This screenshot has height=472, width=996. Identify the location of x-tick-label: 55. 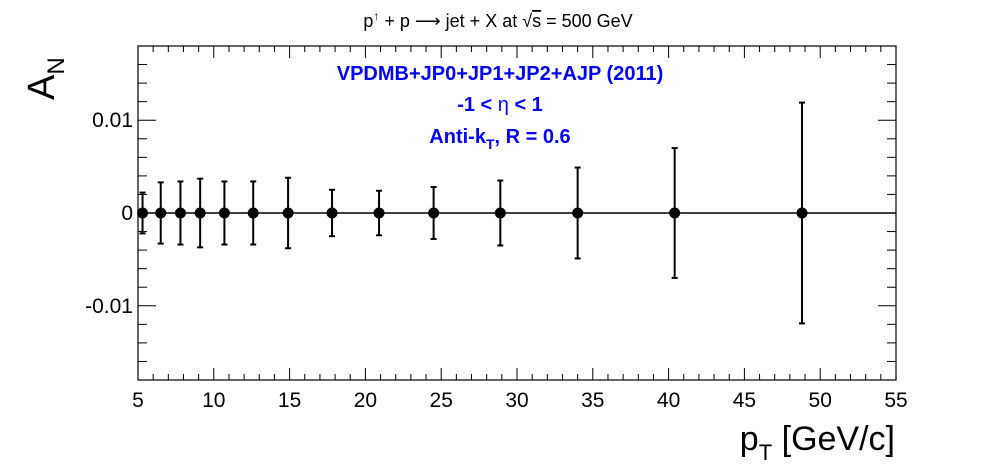
(895, 400).